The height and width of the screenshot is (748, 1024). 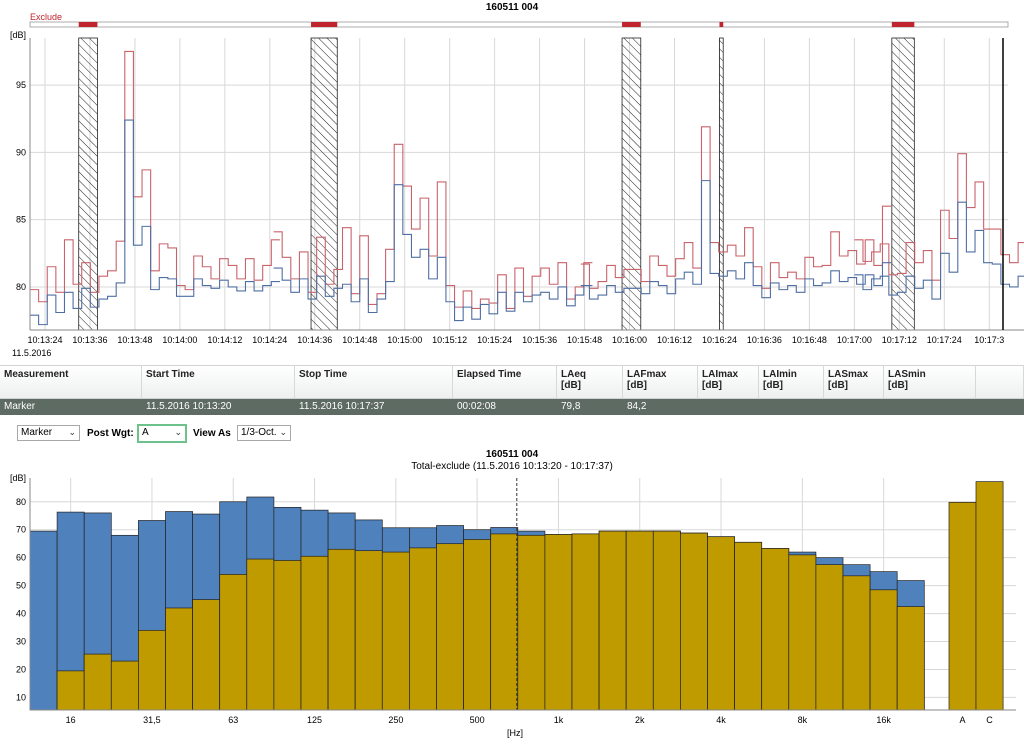 I want to click on spectrum-title: 160511 004, so click(x=512, y=454).